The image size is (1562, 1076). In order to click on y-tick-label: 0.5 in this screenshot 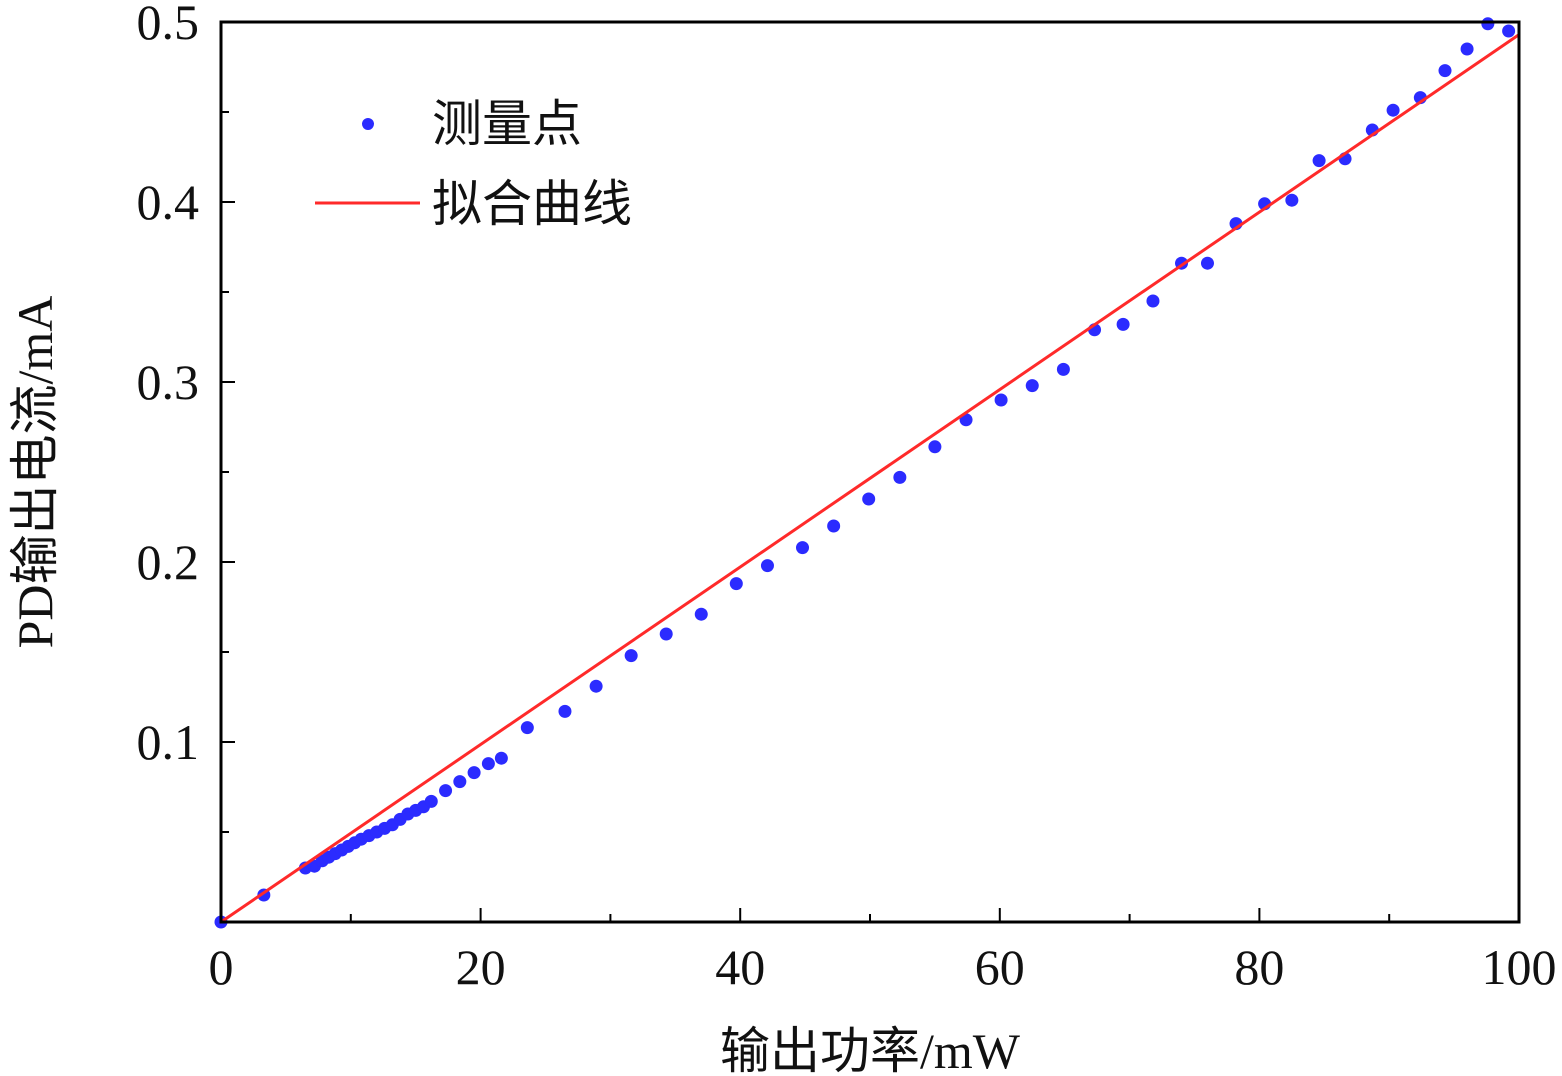, I will do `click(168, 25)`.